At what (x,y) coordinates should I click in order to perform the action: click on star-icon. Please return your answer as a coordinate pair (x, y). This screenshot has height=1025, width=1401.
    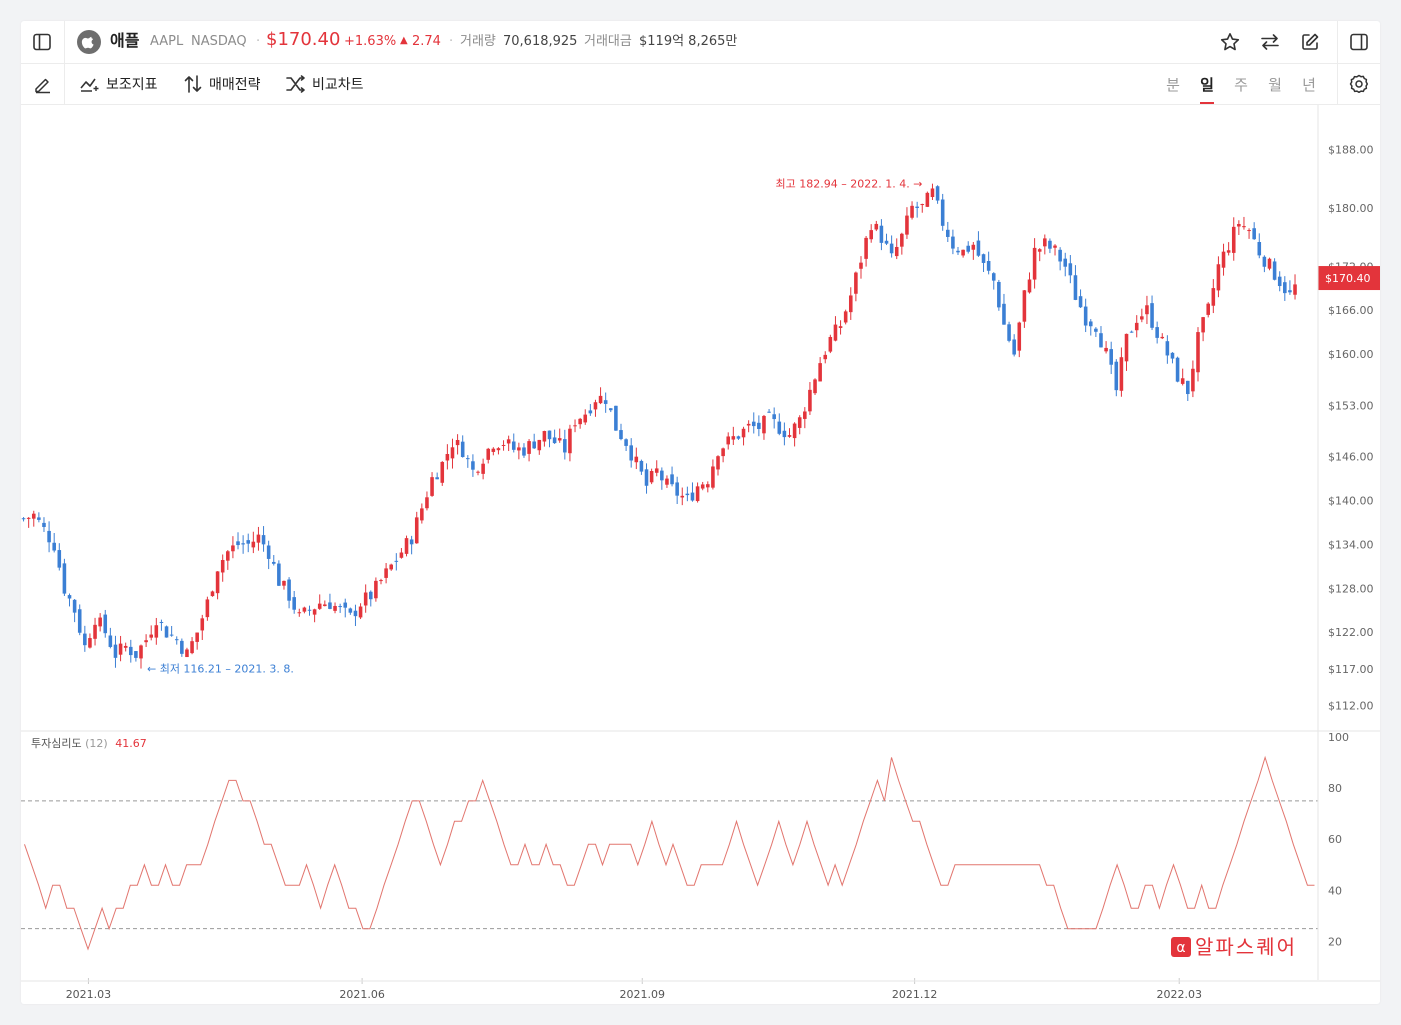
    Looking at the image, I should click on (1230, 42).